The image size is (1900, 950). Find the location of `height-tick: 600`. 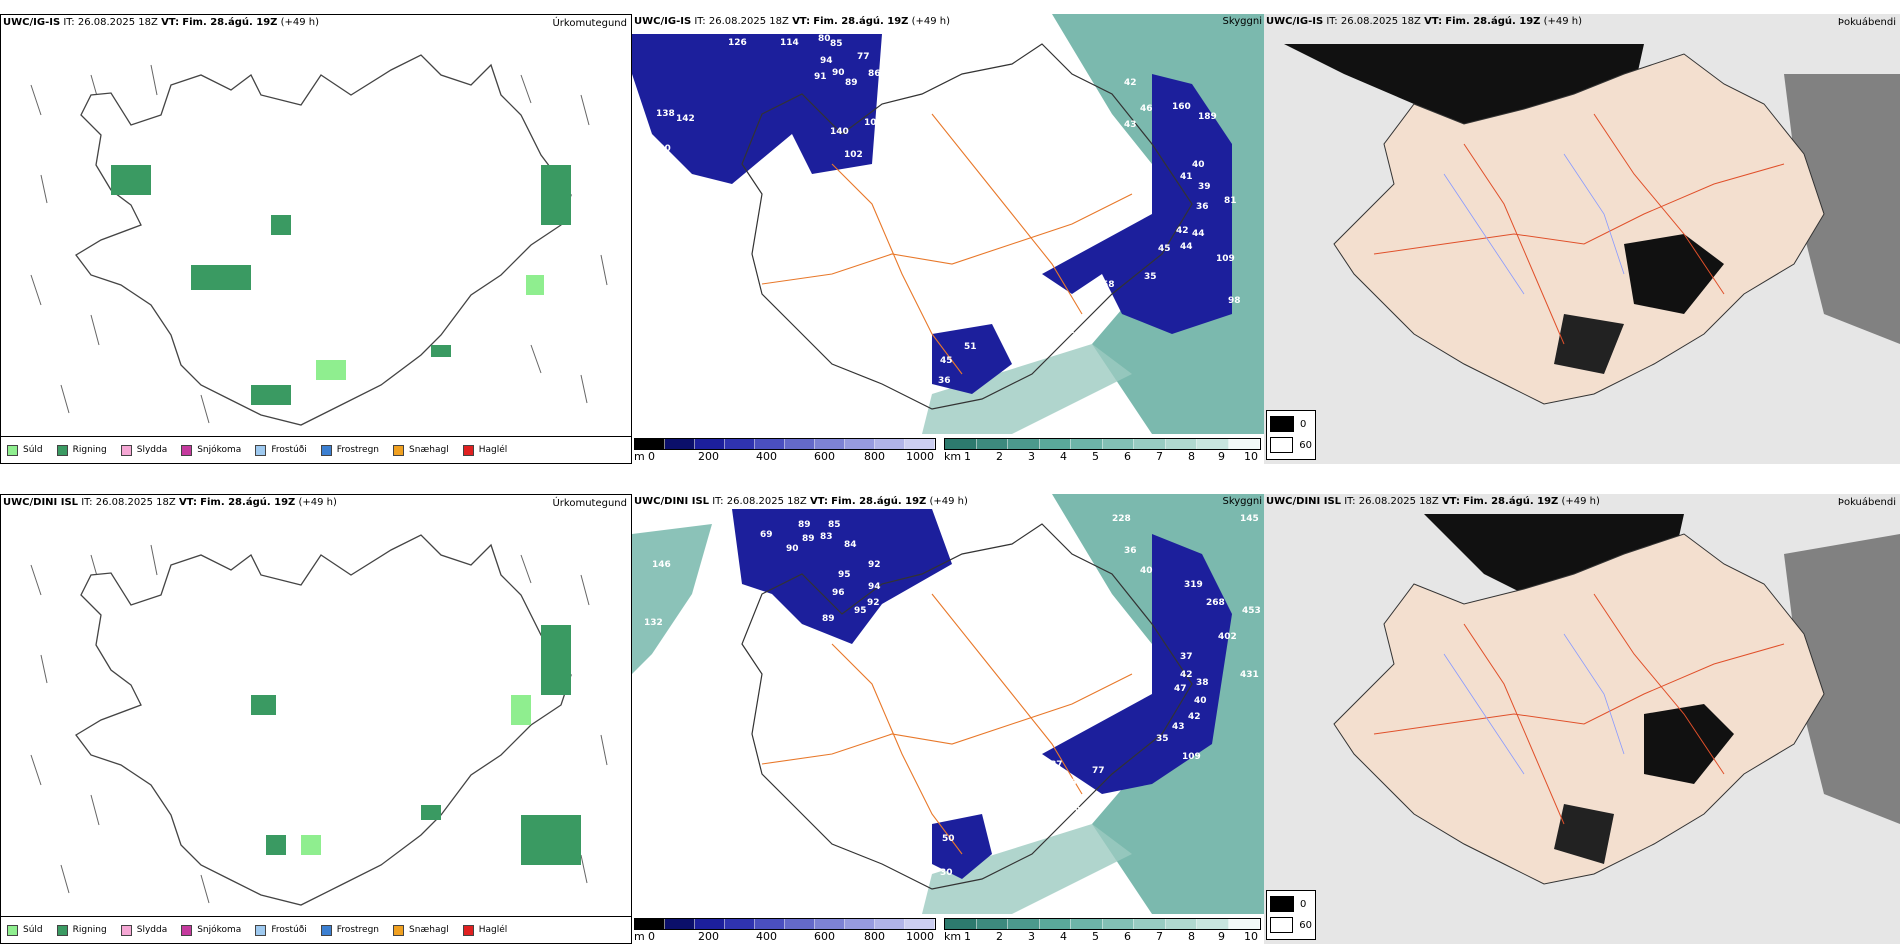

height-tick: 600 is located at coordinates (824, 456).